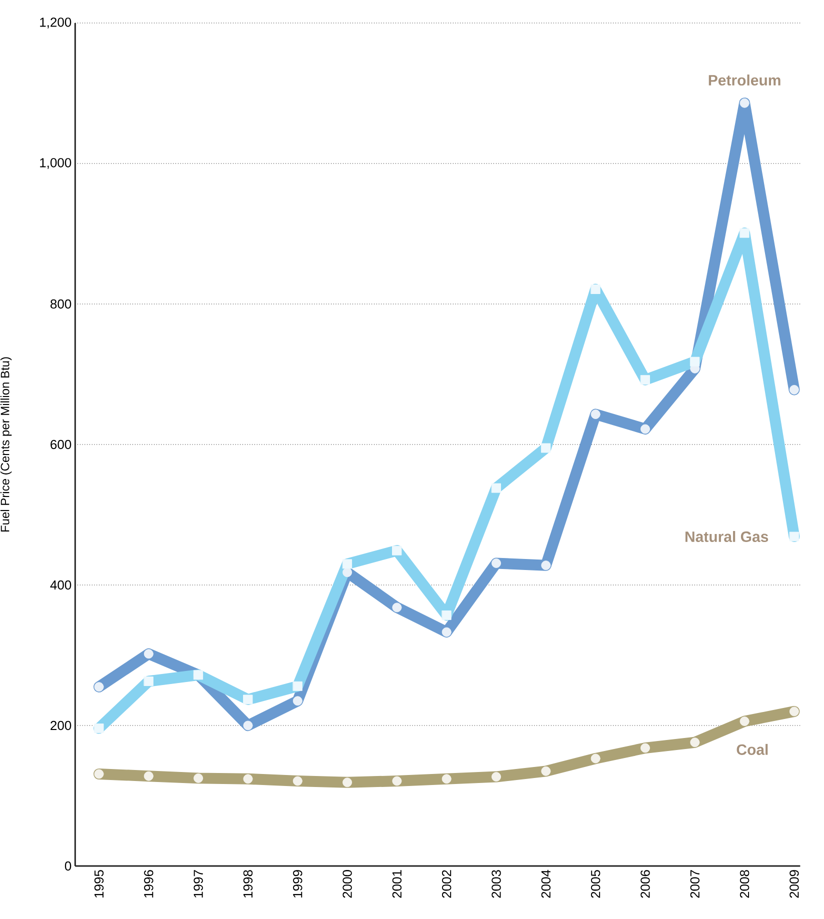 This screenshot has height=919, width=824. Describe the element at coordinates (645, 884) in the screenshot. I see `x-tick-label: 2006` at that location.